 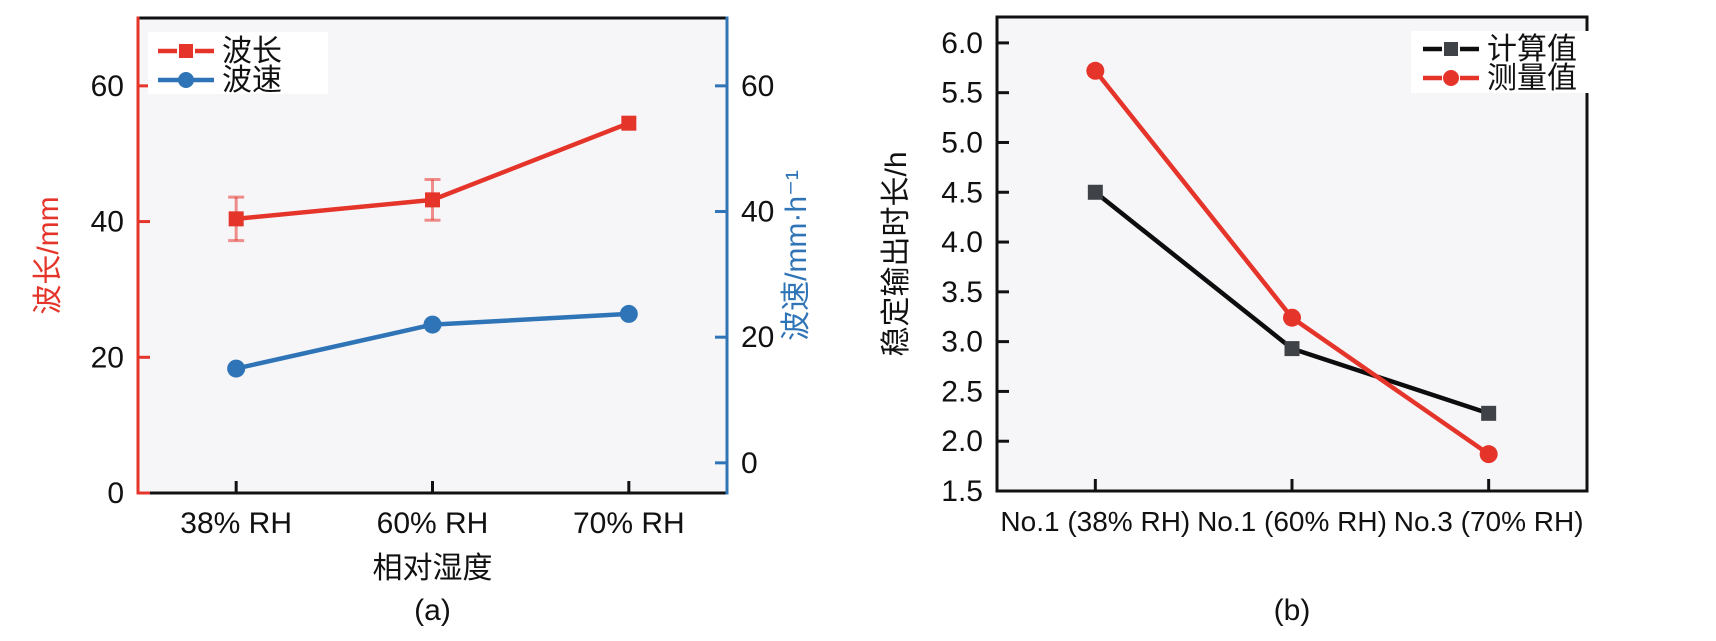 I want to click on y2-tick-label: 60, so click(x=757, y=86).